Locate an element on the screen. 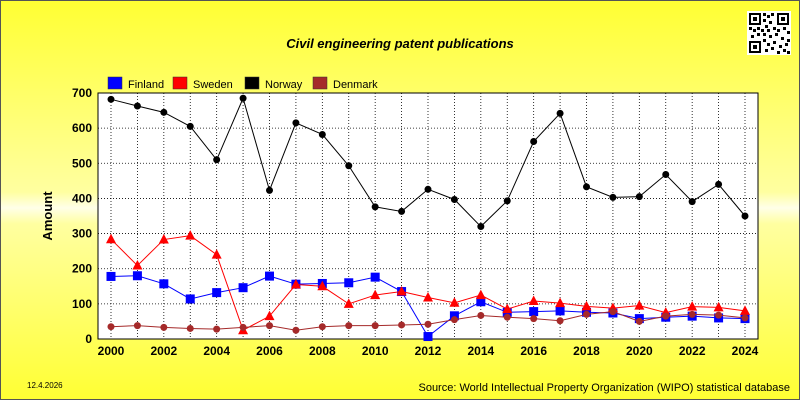  y-tick-label: 0 is located at coordinates (88, 339).